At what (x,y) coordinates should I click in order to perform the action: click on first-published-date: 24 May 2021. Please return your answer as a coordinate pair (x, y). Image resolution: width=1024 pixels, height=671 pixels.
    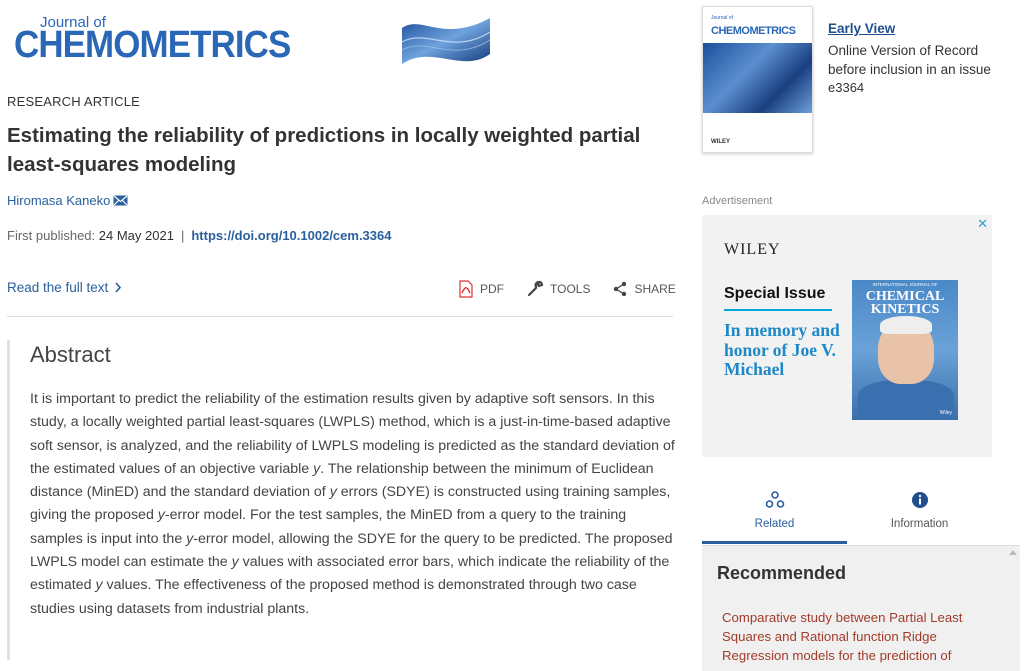
    Looking at the image, I should click on (136, 235).